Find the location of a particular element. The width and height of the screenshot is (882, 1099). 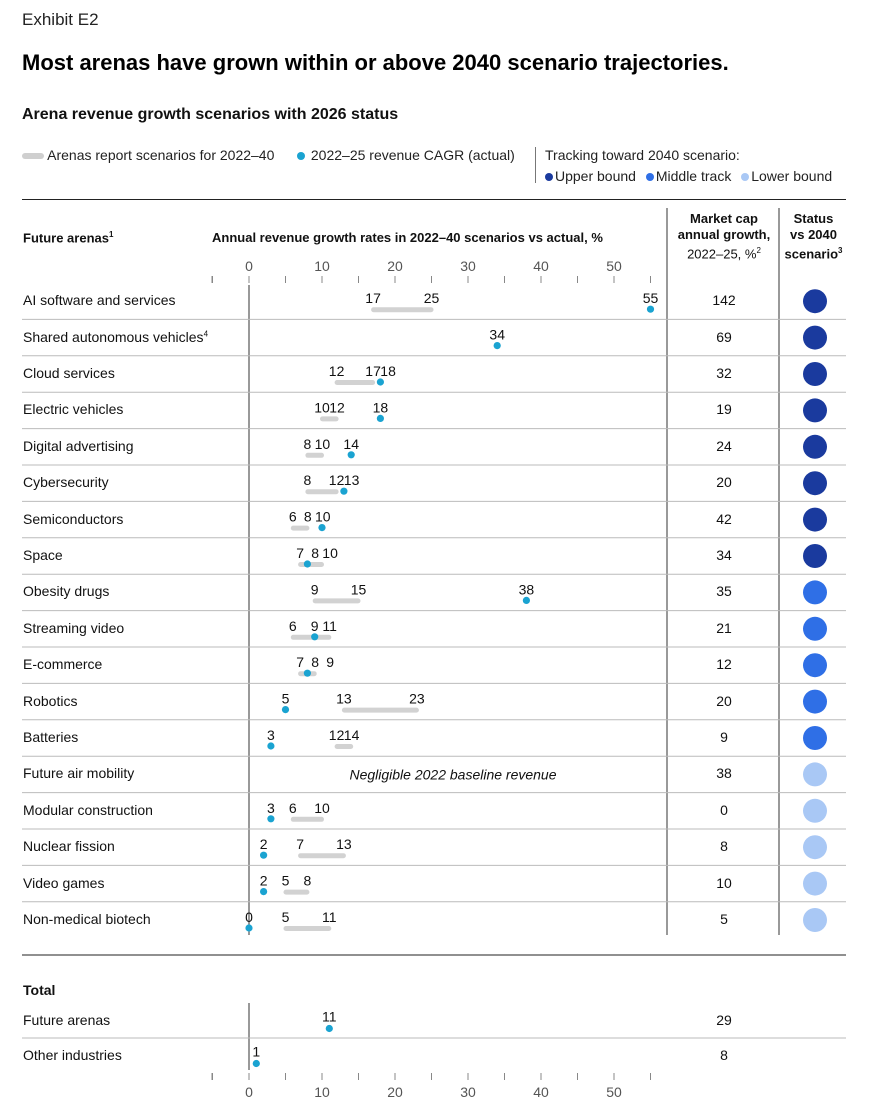

row-label: Nuclear fission is located at coordinates (69, 846).